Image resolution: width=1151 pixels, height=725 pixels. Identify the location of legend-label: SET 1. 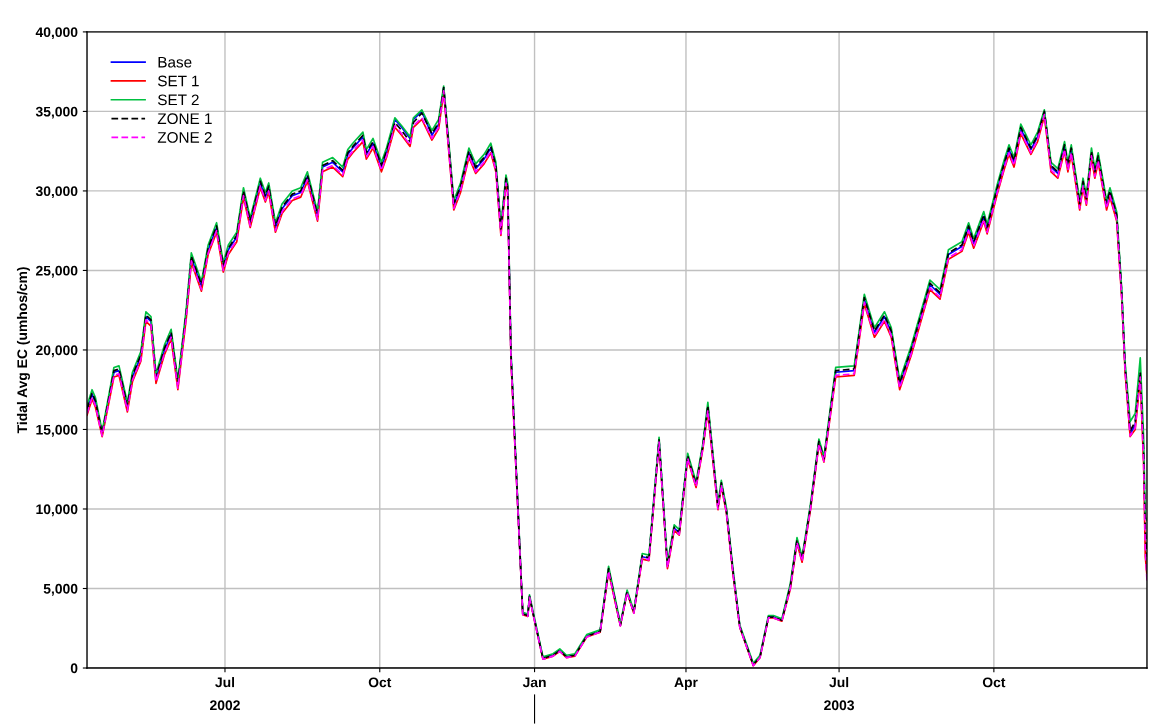
(178, 81).